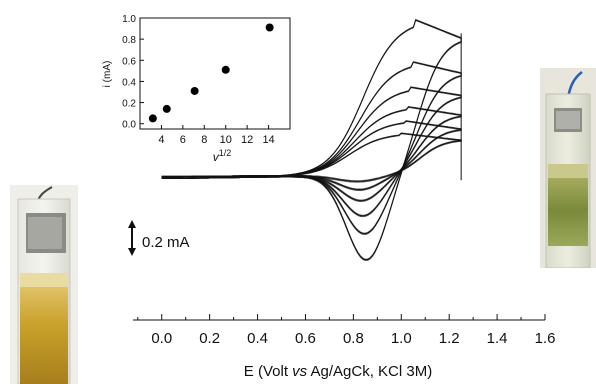 The width and height of the screenshot is (596, 384). What do you see at coordinates (497, 338) in the screenshot?
I see `x-tick-label: 1.4` at bounding box center [497, 338].